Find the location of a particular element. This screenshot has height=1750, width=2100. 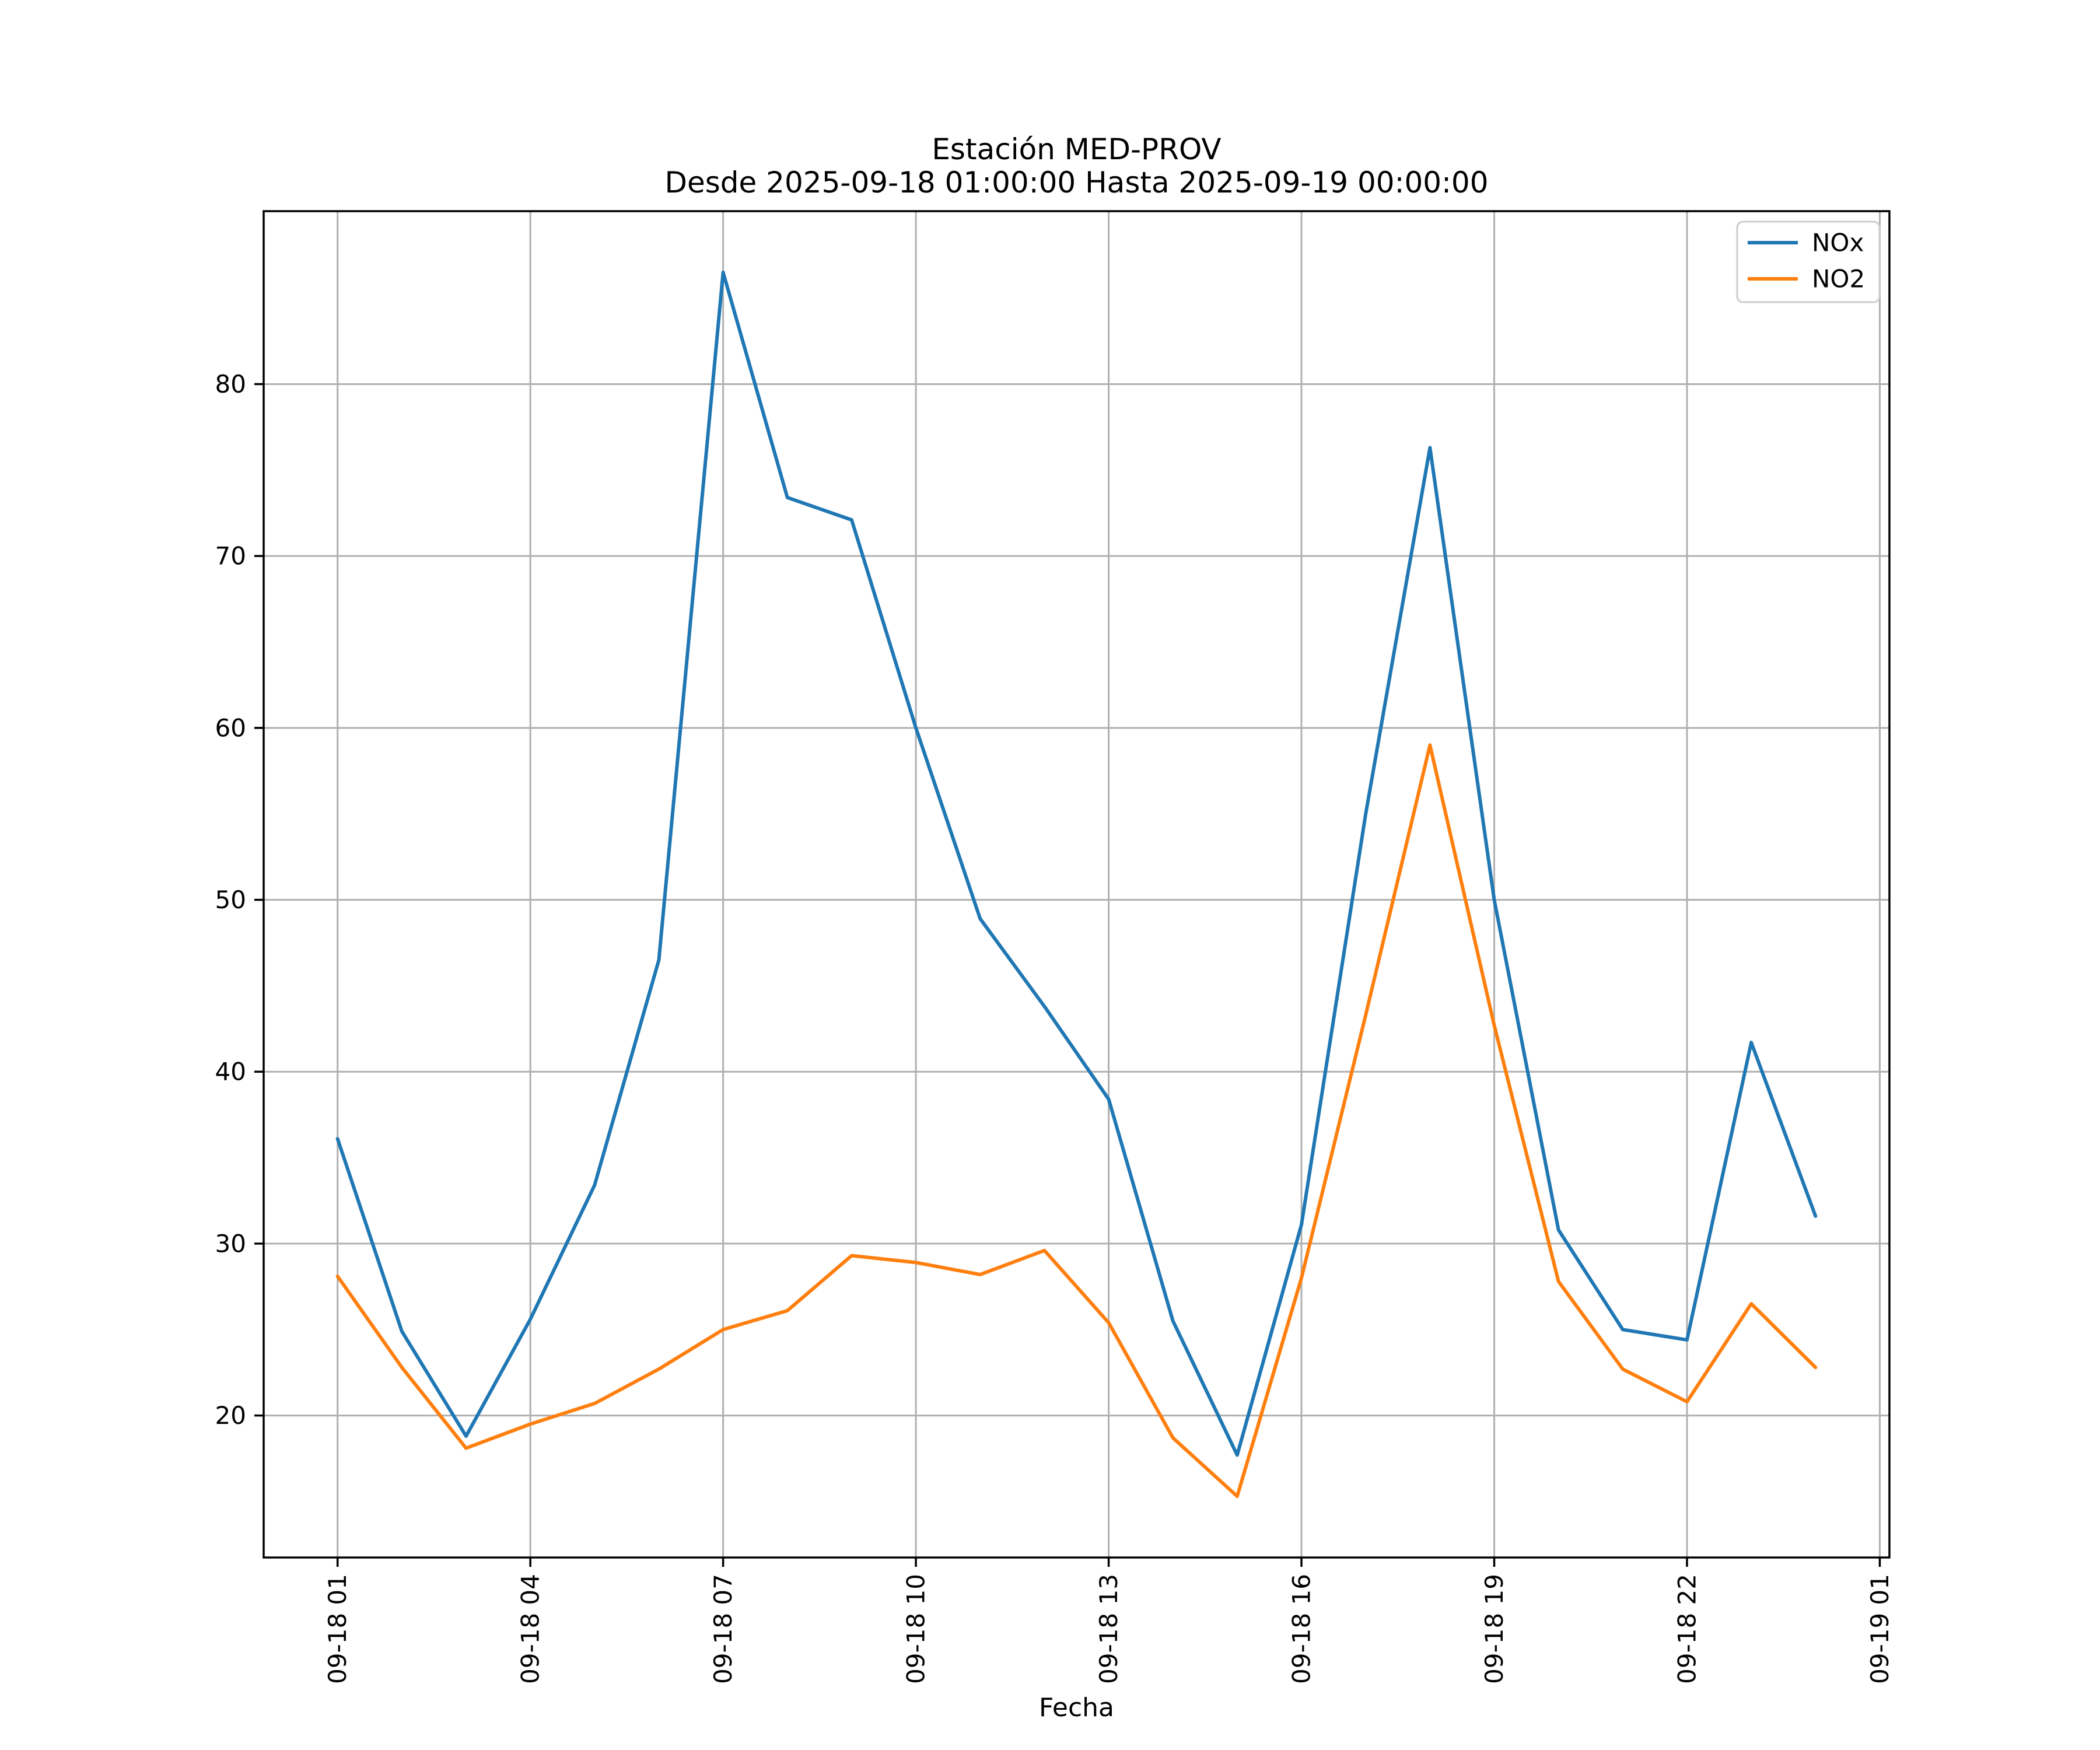

y-tick-label: 80 is located at coordinates (230, 384).